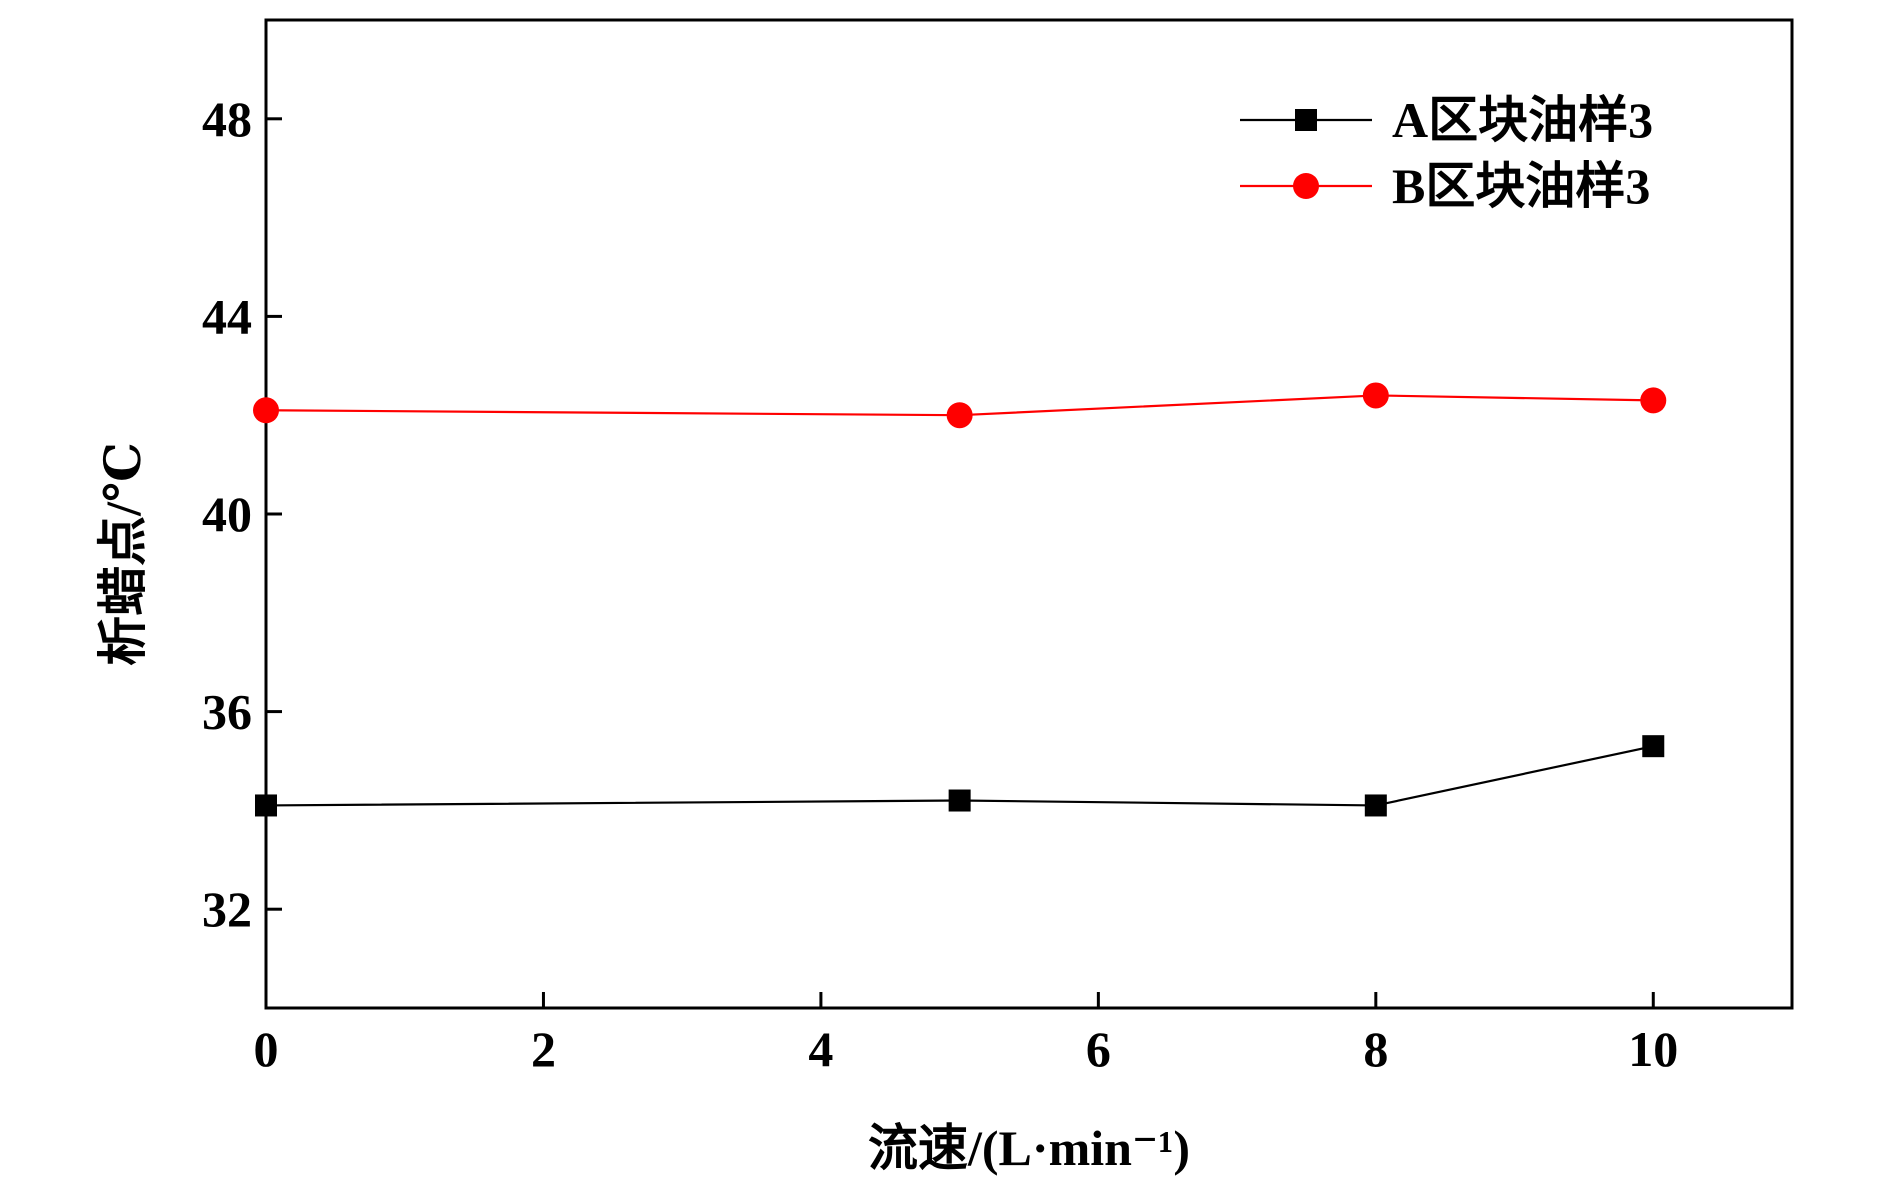 This screenshot has height=1186, width=1890. I want to click on x-tick-label: 0, so click(266, 1049).